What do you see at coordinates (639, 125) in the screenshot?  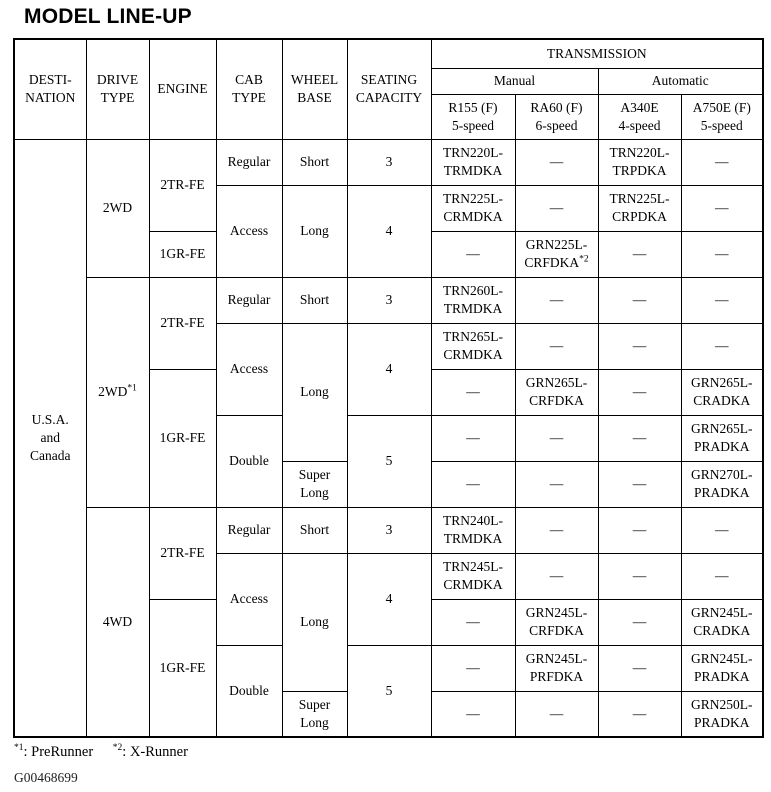 I see `trans-model-speed: 4-speed` at bounding box center [639, 125].